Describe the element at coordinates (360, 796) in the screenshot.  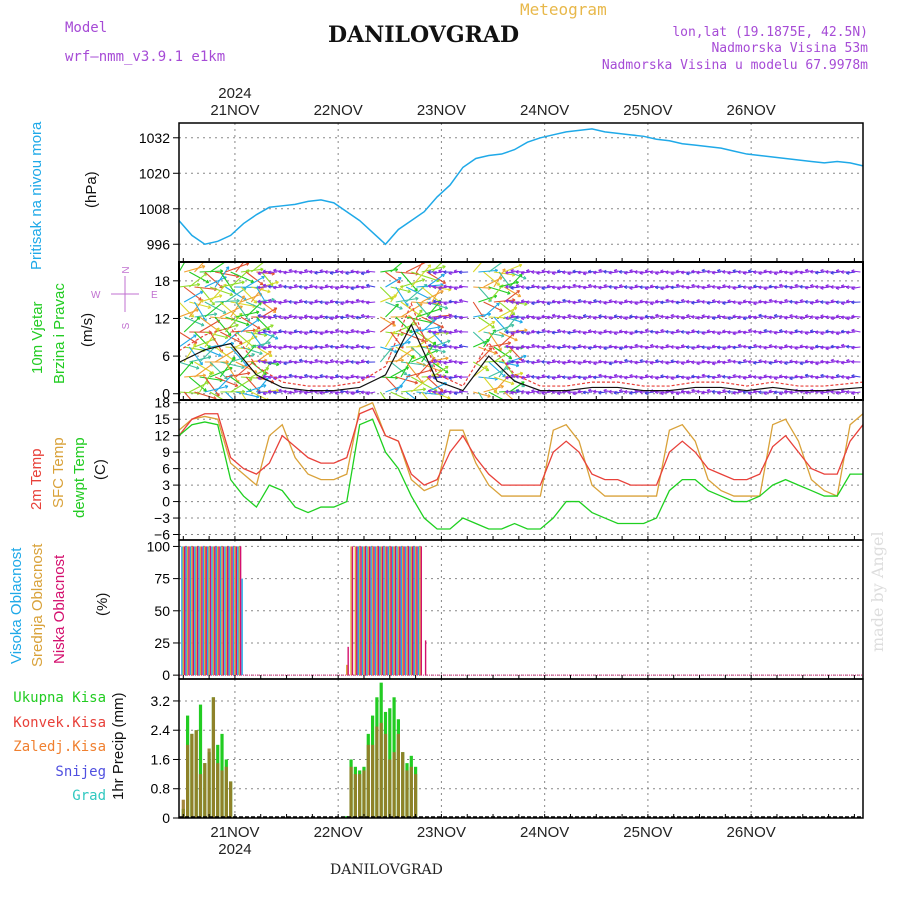
I see `precip-conv-bar` at that location.